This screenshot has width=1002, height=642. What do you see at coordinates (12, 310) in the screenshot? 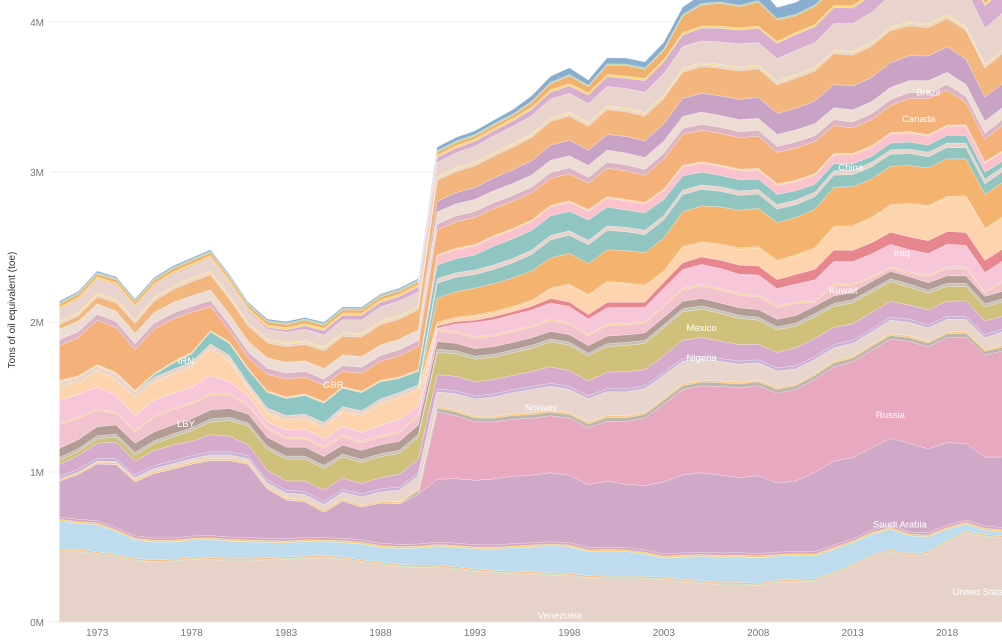
I see `y-axis-title: Tons of oil equivalent (toe)` at bounding box center [12, 310].